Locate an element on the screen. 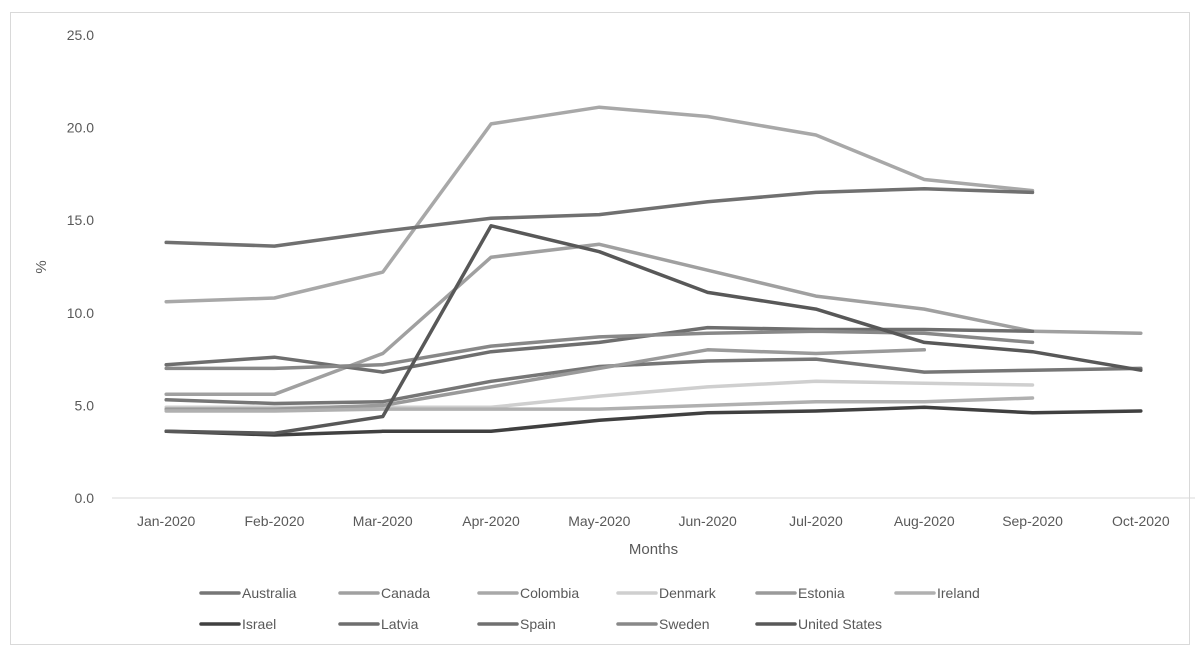 The width and height of the screenshot is (1202, 647). legend-label: Canada is located at coordinates (405, 593).